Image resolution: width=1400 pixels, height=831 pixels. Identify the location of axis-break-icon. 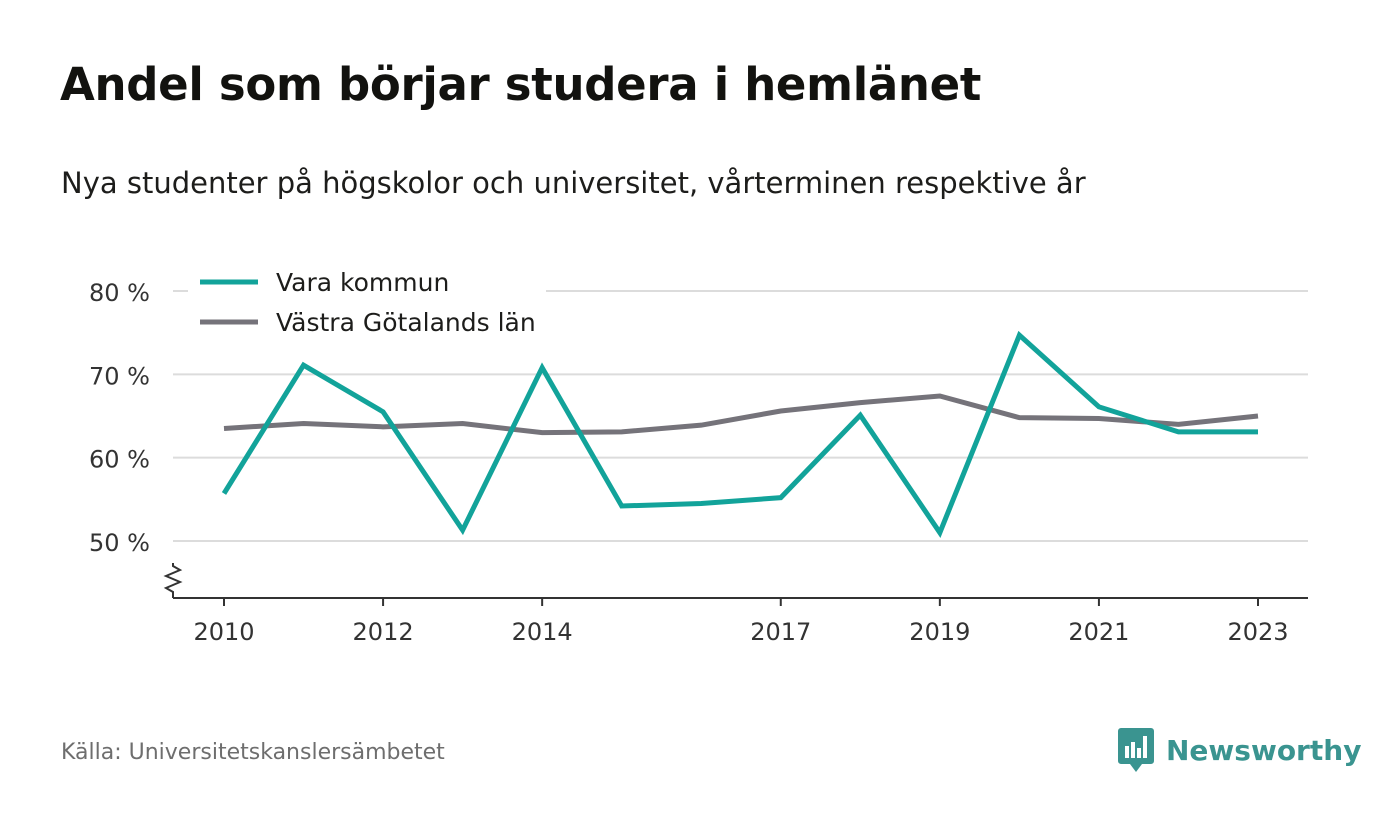
(173, 580).